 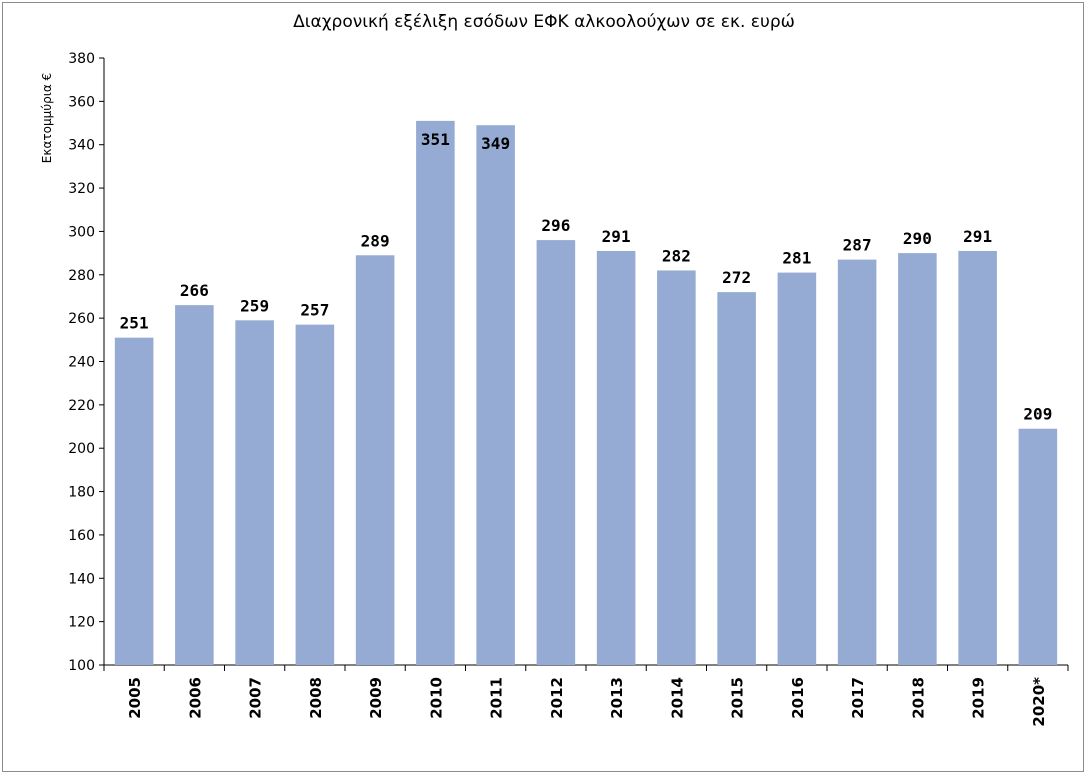 I want to click on data-label: 290, so click(x=917, y=238).